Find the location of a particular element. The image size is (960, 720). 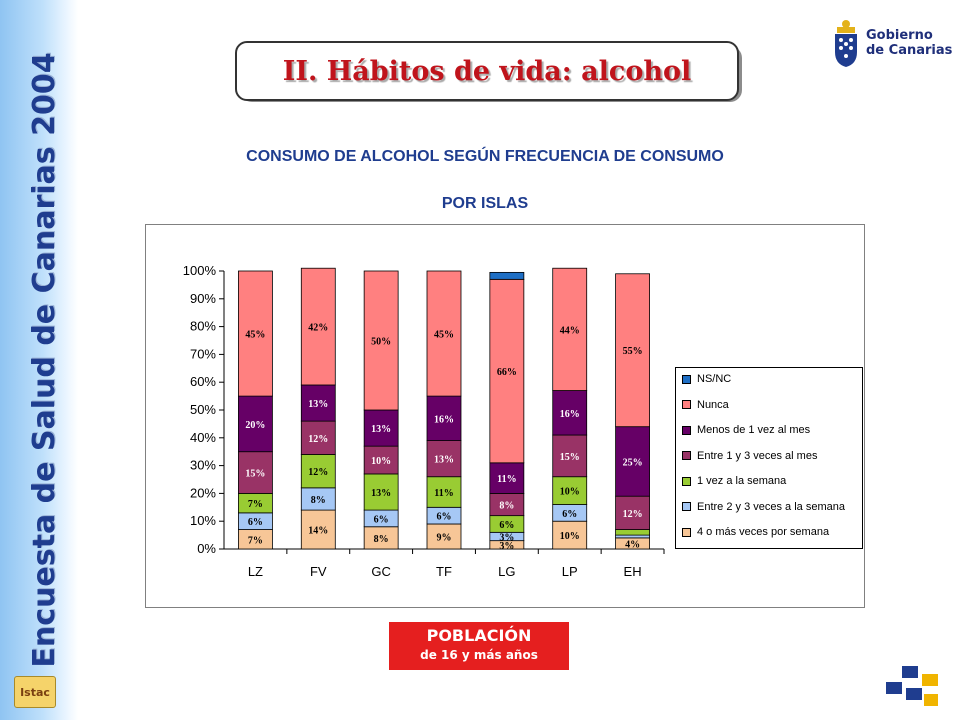

legend-item: Menos de 1 vez al mes is located at coordinates (746, 430).